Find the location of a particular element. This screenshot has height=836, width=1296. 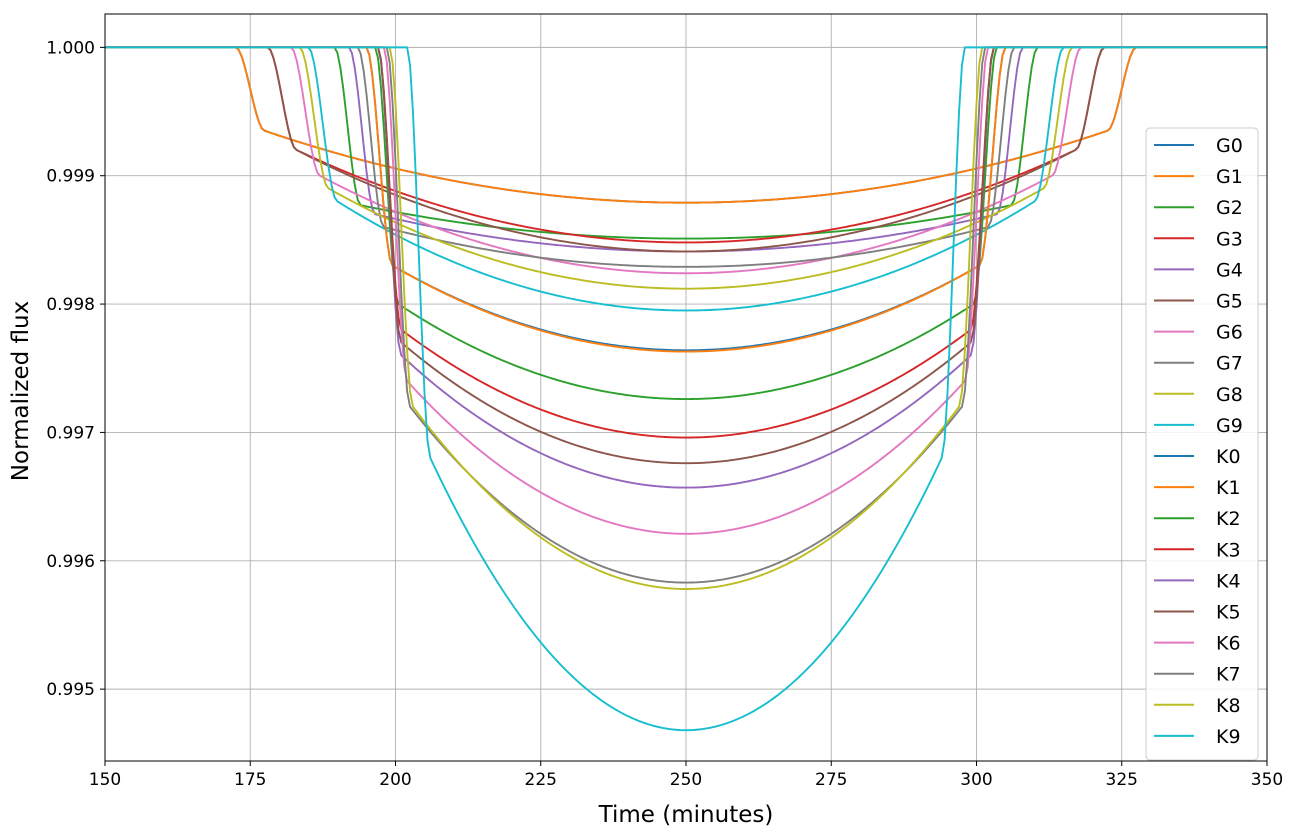

x-axis-title: Time (minutes) is located at coordinates (686, 815).